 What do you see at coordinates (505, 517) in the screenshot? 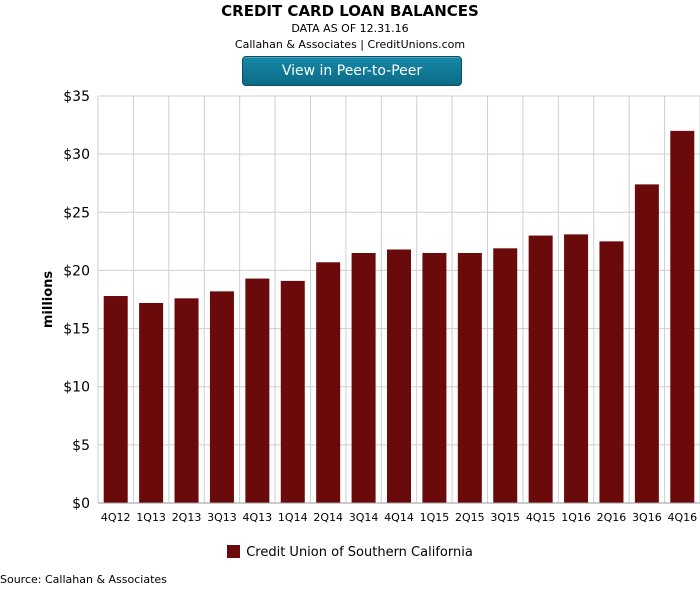
I see `x-tick-label: 3Q15` at bounding box center [505, 517].